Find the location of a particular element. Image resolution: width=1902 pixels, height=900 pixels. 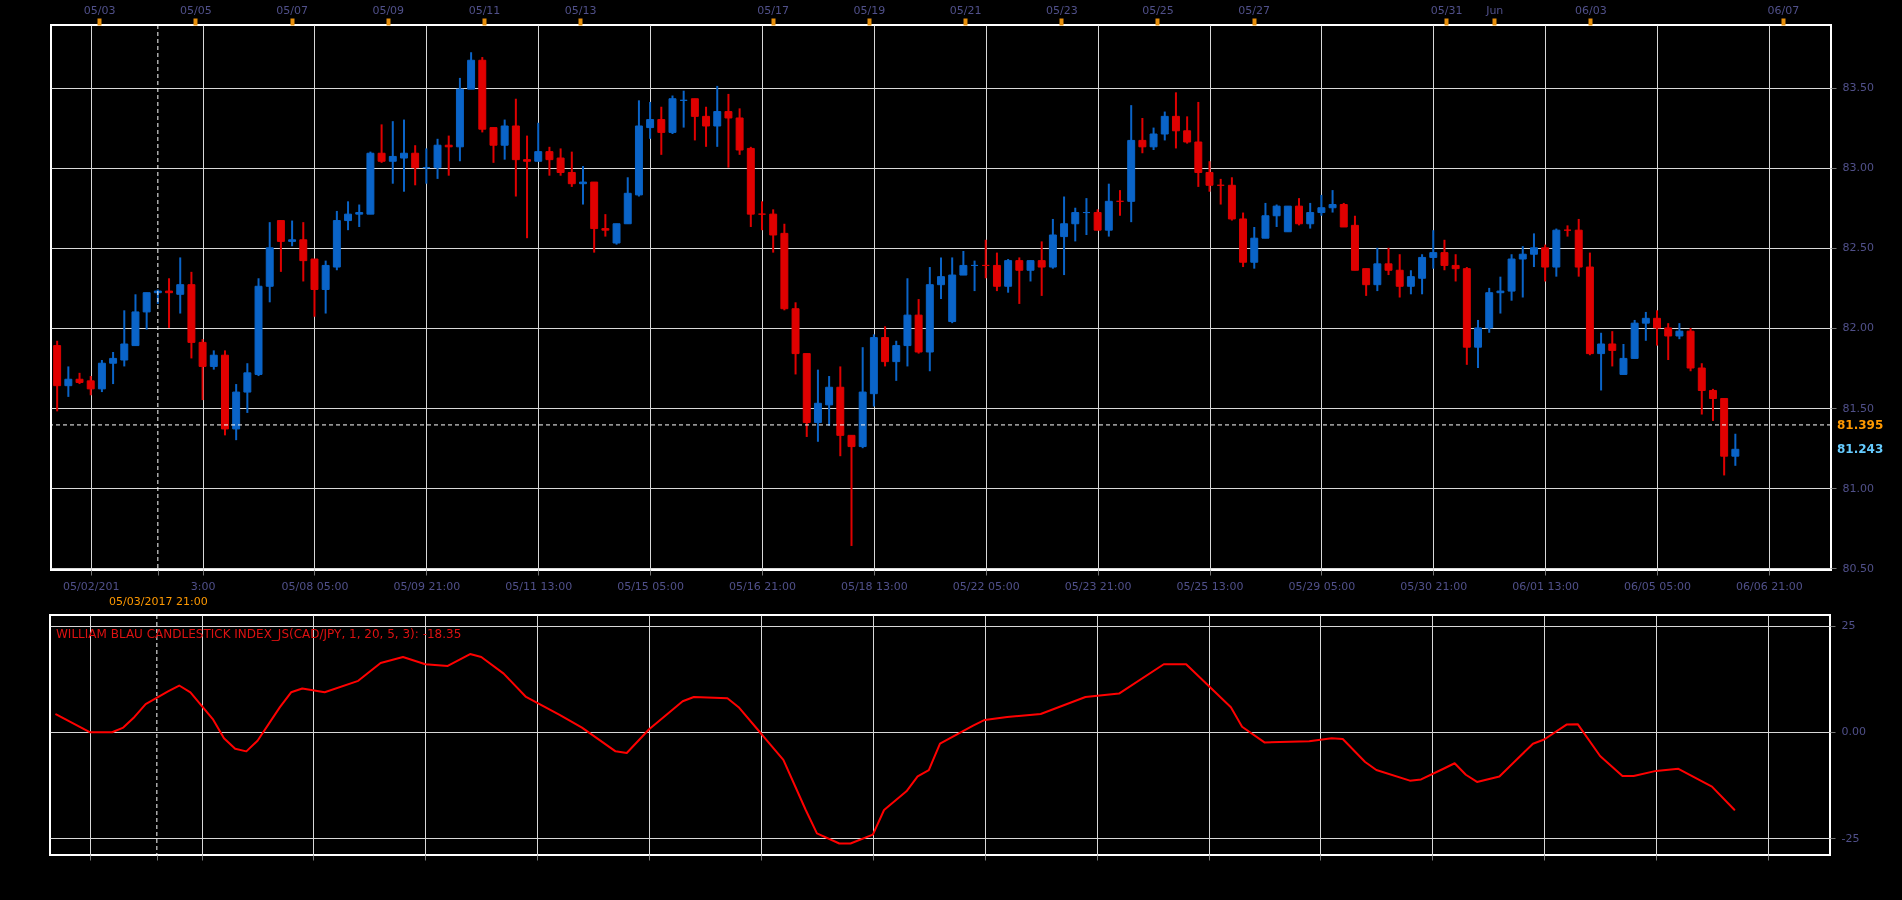

x-tick-label: 06/01 13:00 is located at coordinates (1546, 586).